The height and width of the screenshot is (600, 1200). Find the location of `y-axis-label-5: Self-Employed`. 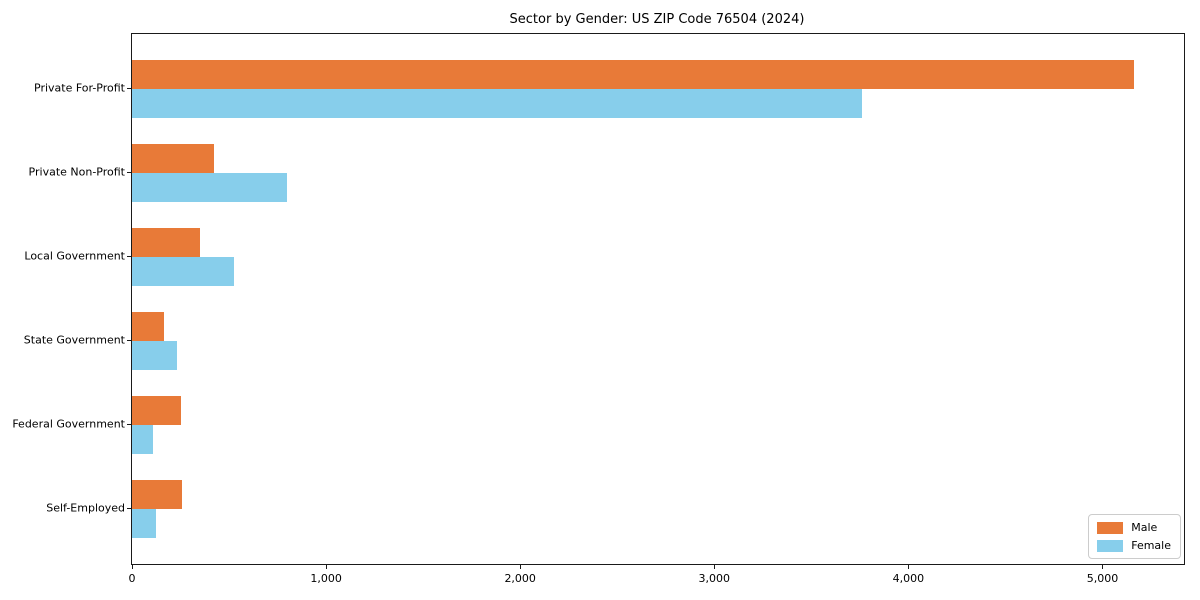

y-axis-label-5: Self-Employed is located at coordinates (85, 508).